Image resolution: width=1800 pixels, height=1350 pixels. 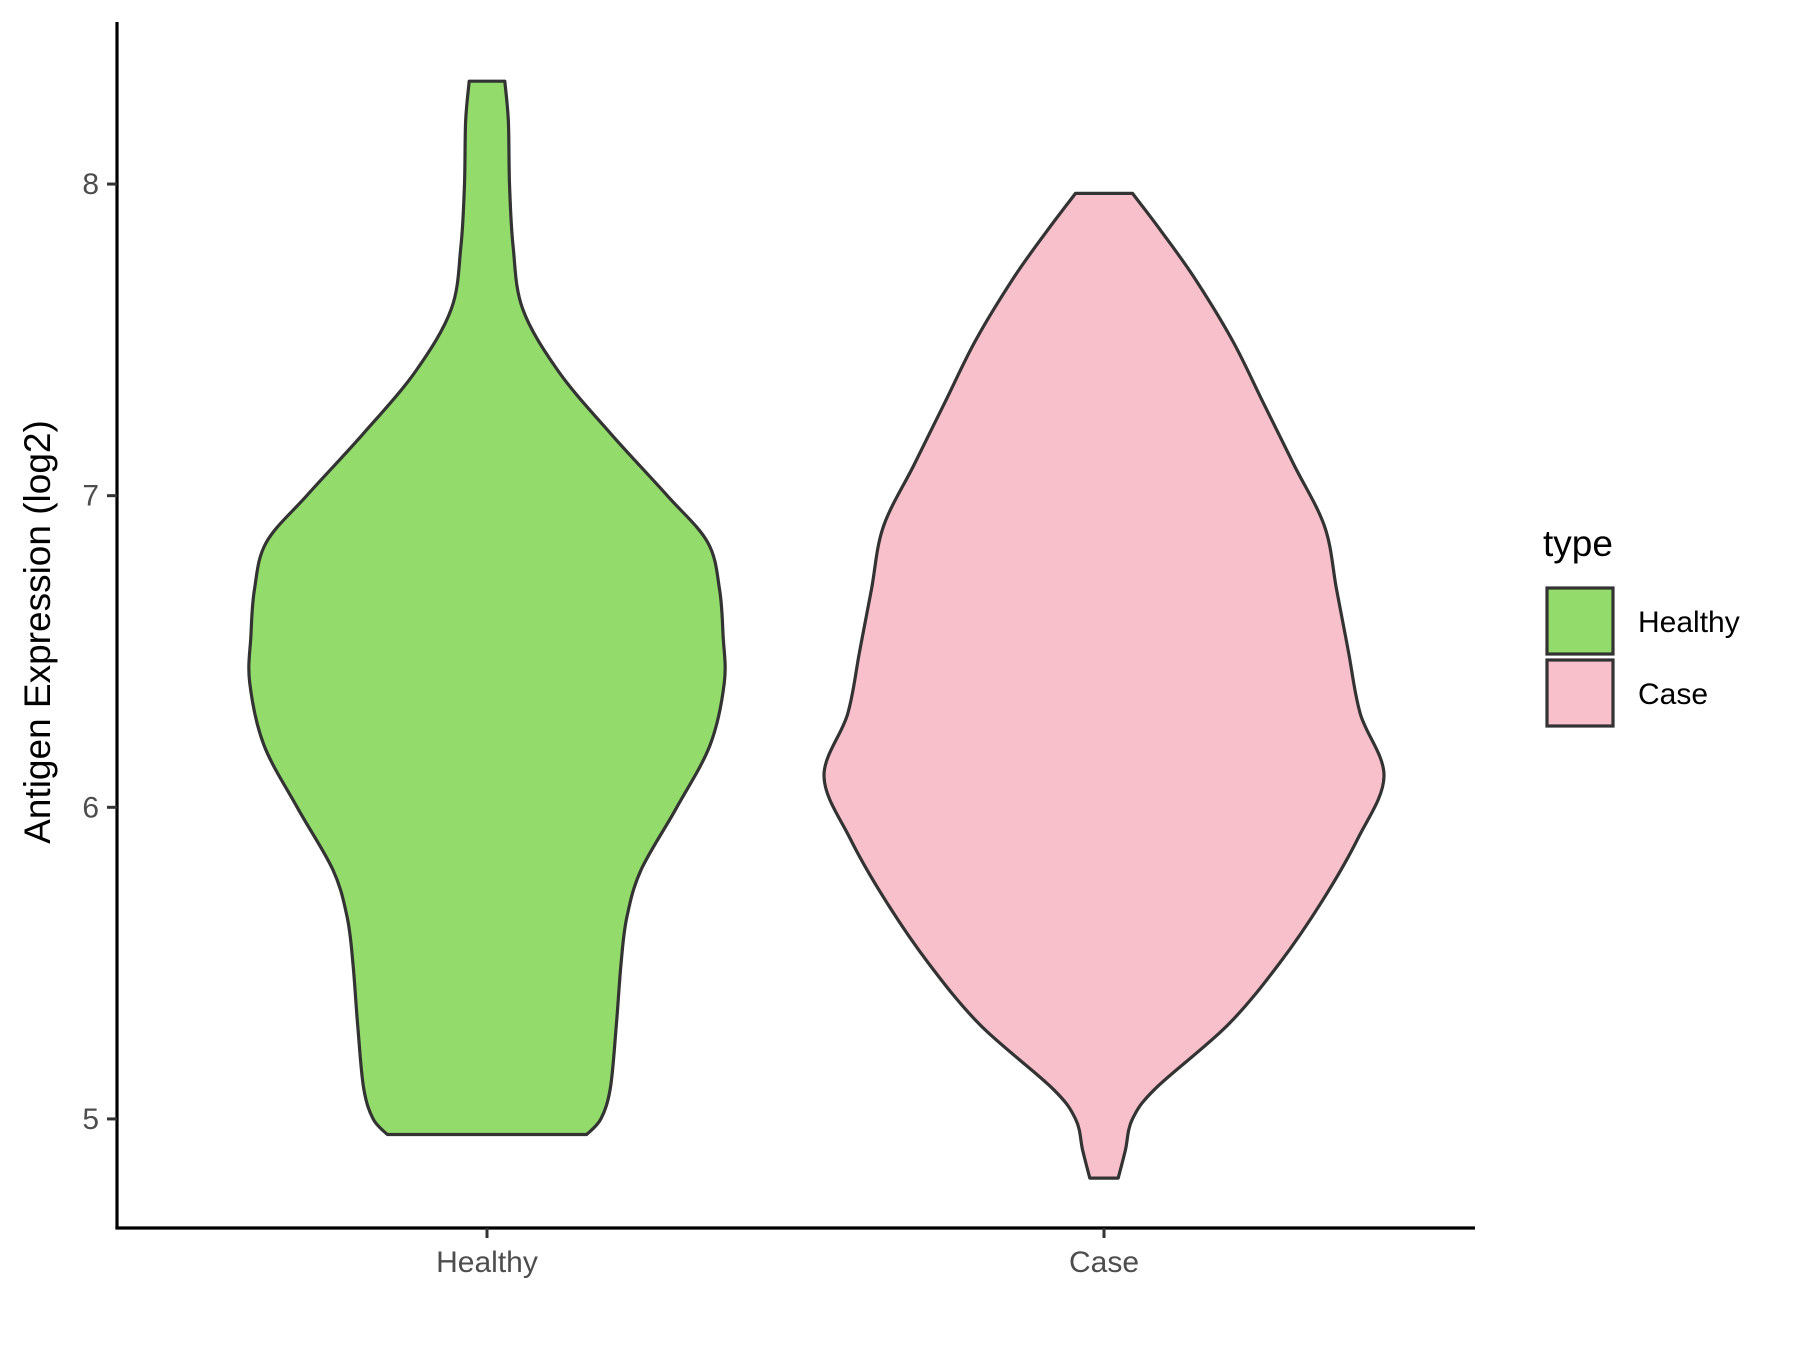 What do you see at coordinates (1104, 1262) in the screenshot?
I see `x-tick-label-case: Case` at bounding box center [1104, 1262].